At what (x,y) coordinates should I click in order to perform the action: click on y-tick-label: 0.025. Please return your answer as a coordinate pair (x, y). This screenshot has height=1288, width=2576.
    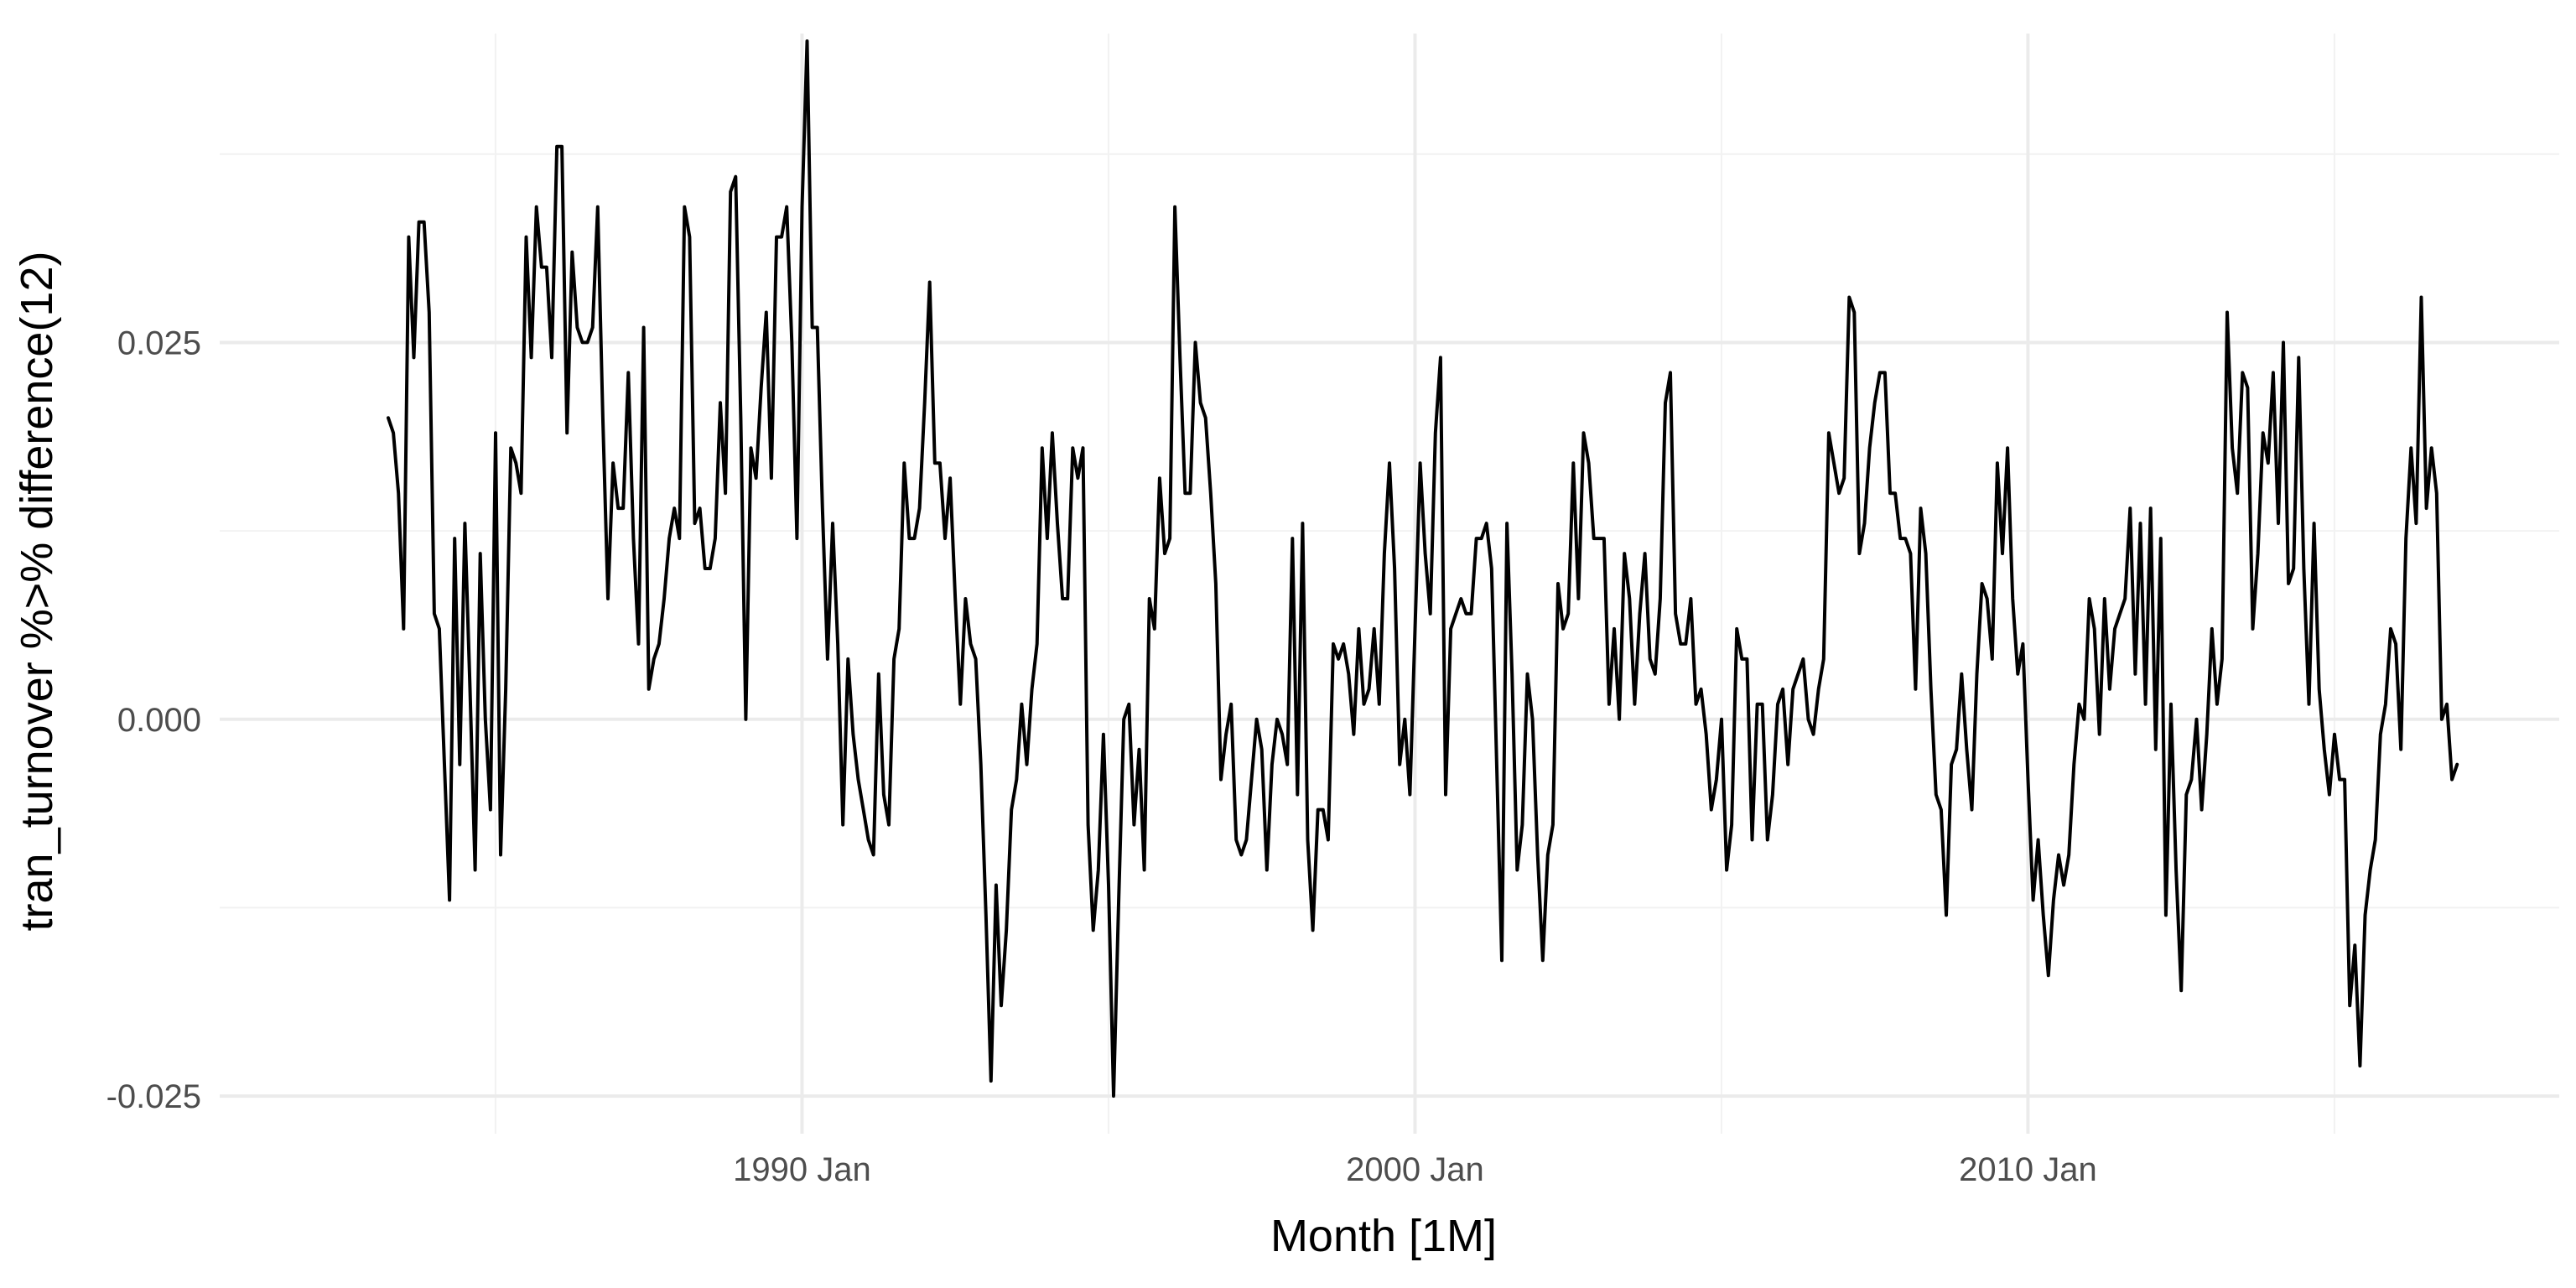
    Looking at the image, I should click on (159, 343).